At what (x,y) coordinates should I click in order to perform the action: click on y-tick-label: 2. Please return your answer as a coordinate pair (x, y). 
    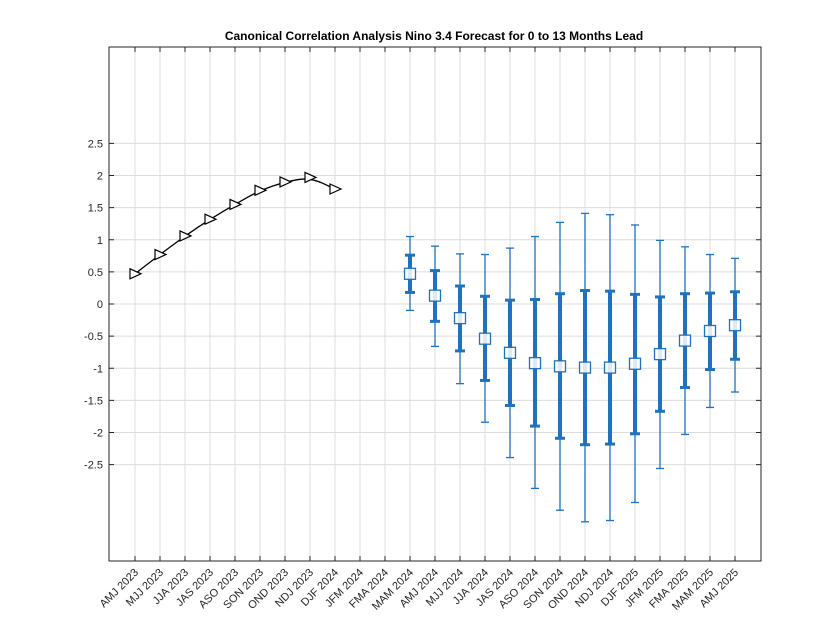
    Looking at the image, I should click on (100, 177).